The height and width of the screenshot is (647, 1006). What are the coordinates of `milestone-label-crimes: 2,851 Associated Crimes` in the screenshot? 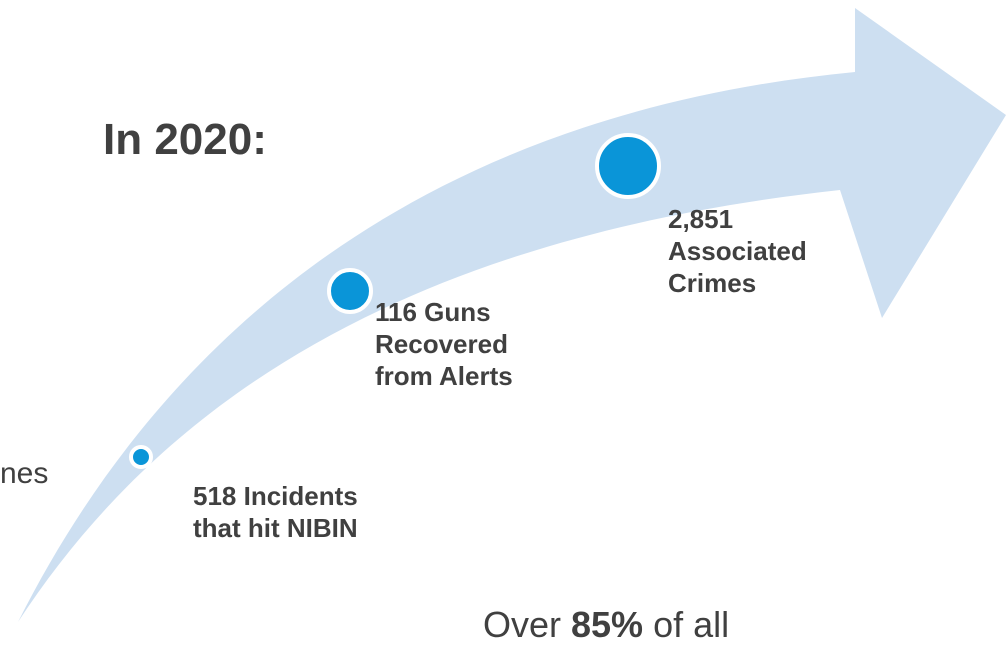 It's located at (737, 251).